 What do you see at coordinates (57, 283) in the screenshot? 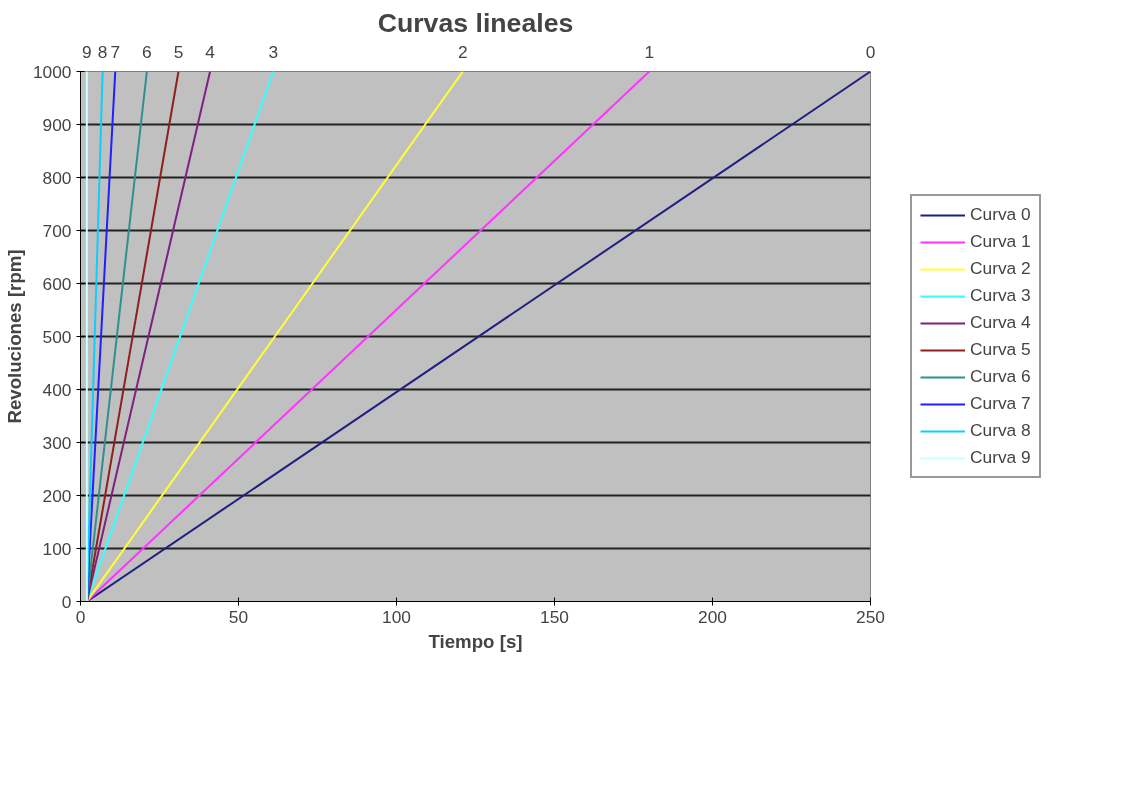
I see `y-tick-label: 600` at bounding box center [57, 283].